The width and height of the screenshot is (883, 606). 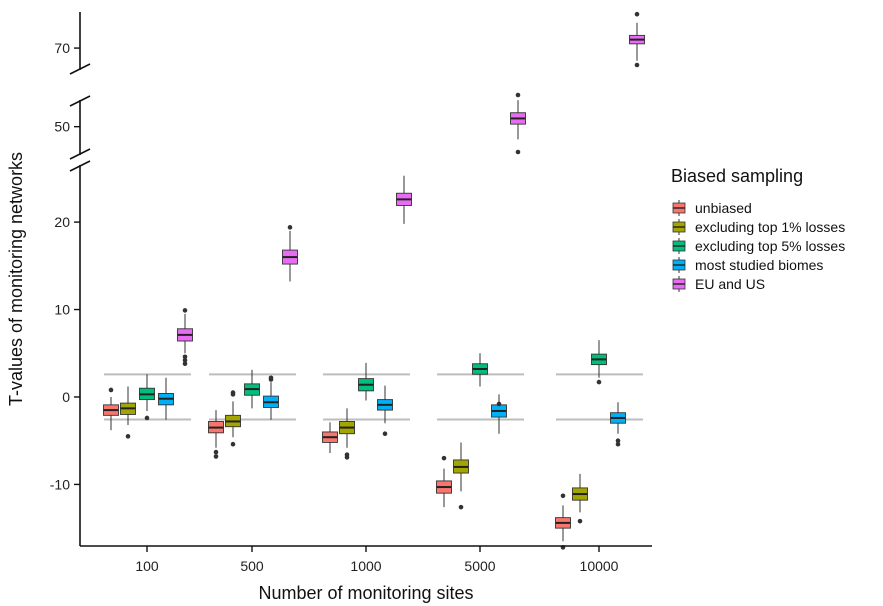 I want to click on x-tick-label: 5000, so click(x=479, y=566).